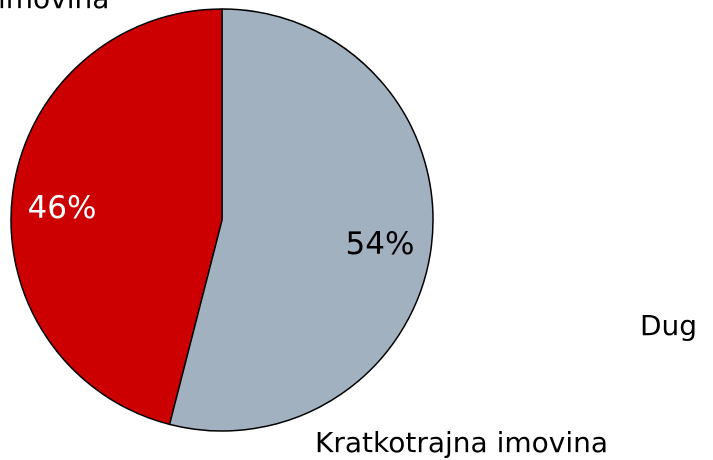  Describe the element at coordinates (380, 244) in the screenshot. I see `value-label: 54%` at that location.